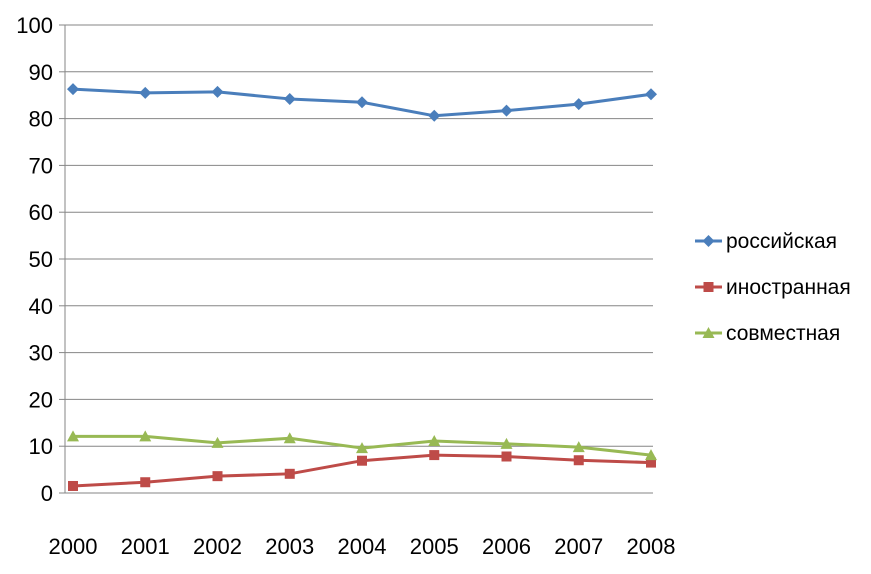 This screenshot has height=574, width=871. I want to click on x-tick-label: 2005, so click(434, 546).